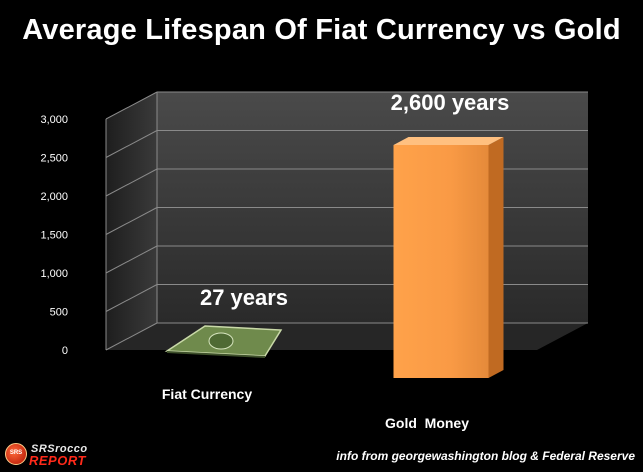 This screenshot has height=472, width=643. I want to click on y-tick-label: 3,000, so click(54, 120).